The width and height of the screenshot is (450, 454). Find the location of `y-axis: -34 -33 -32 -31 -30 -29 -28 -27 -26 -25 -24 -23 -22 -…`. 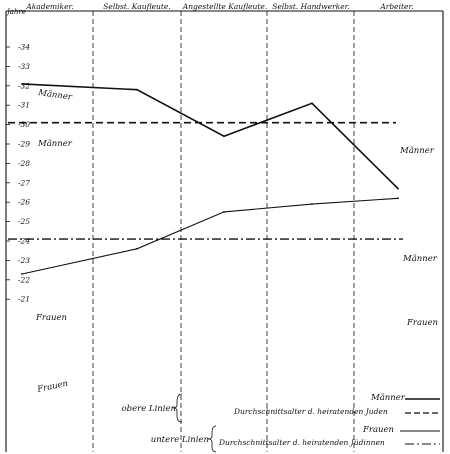

y-axis: -34 -33 -32 -31 -30 -29 -28 -27 -26 -25 -24 -23 -22 -… is located at coordinates (18, 173).